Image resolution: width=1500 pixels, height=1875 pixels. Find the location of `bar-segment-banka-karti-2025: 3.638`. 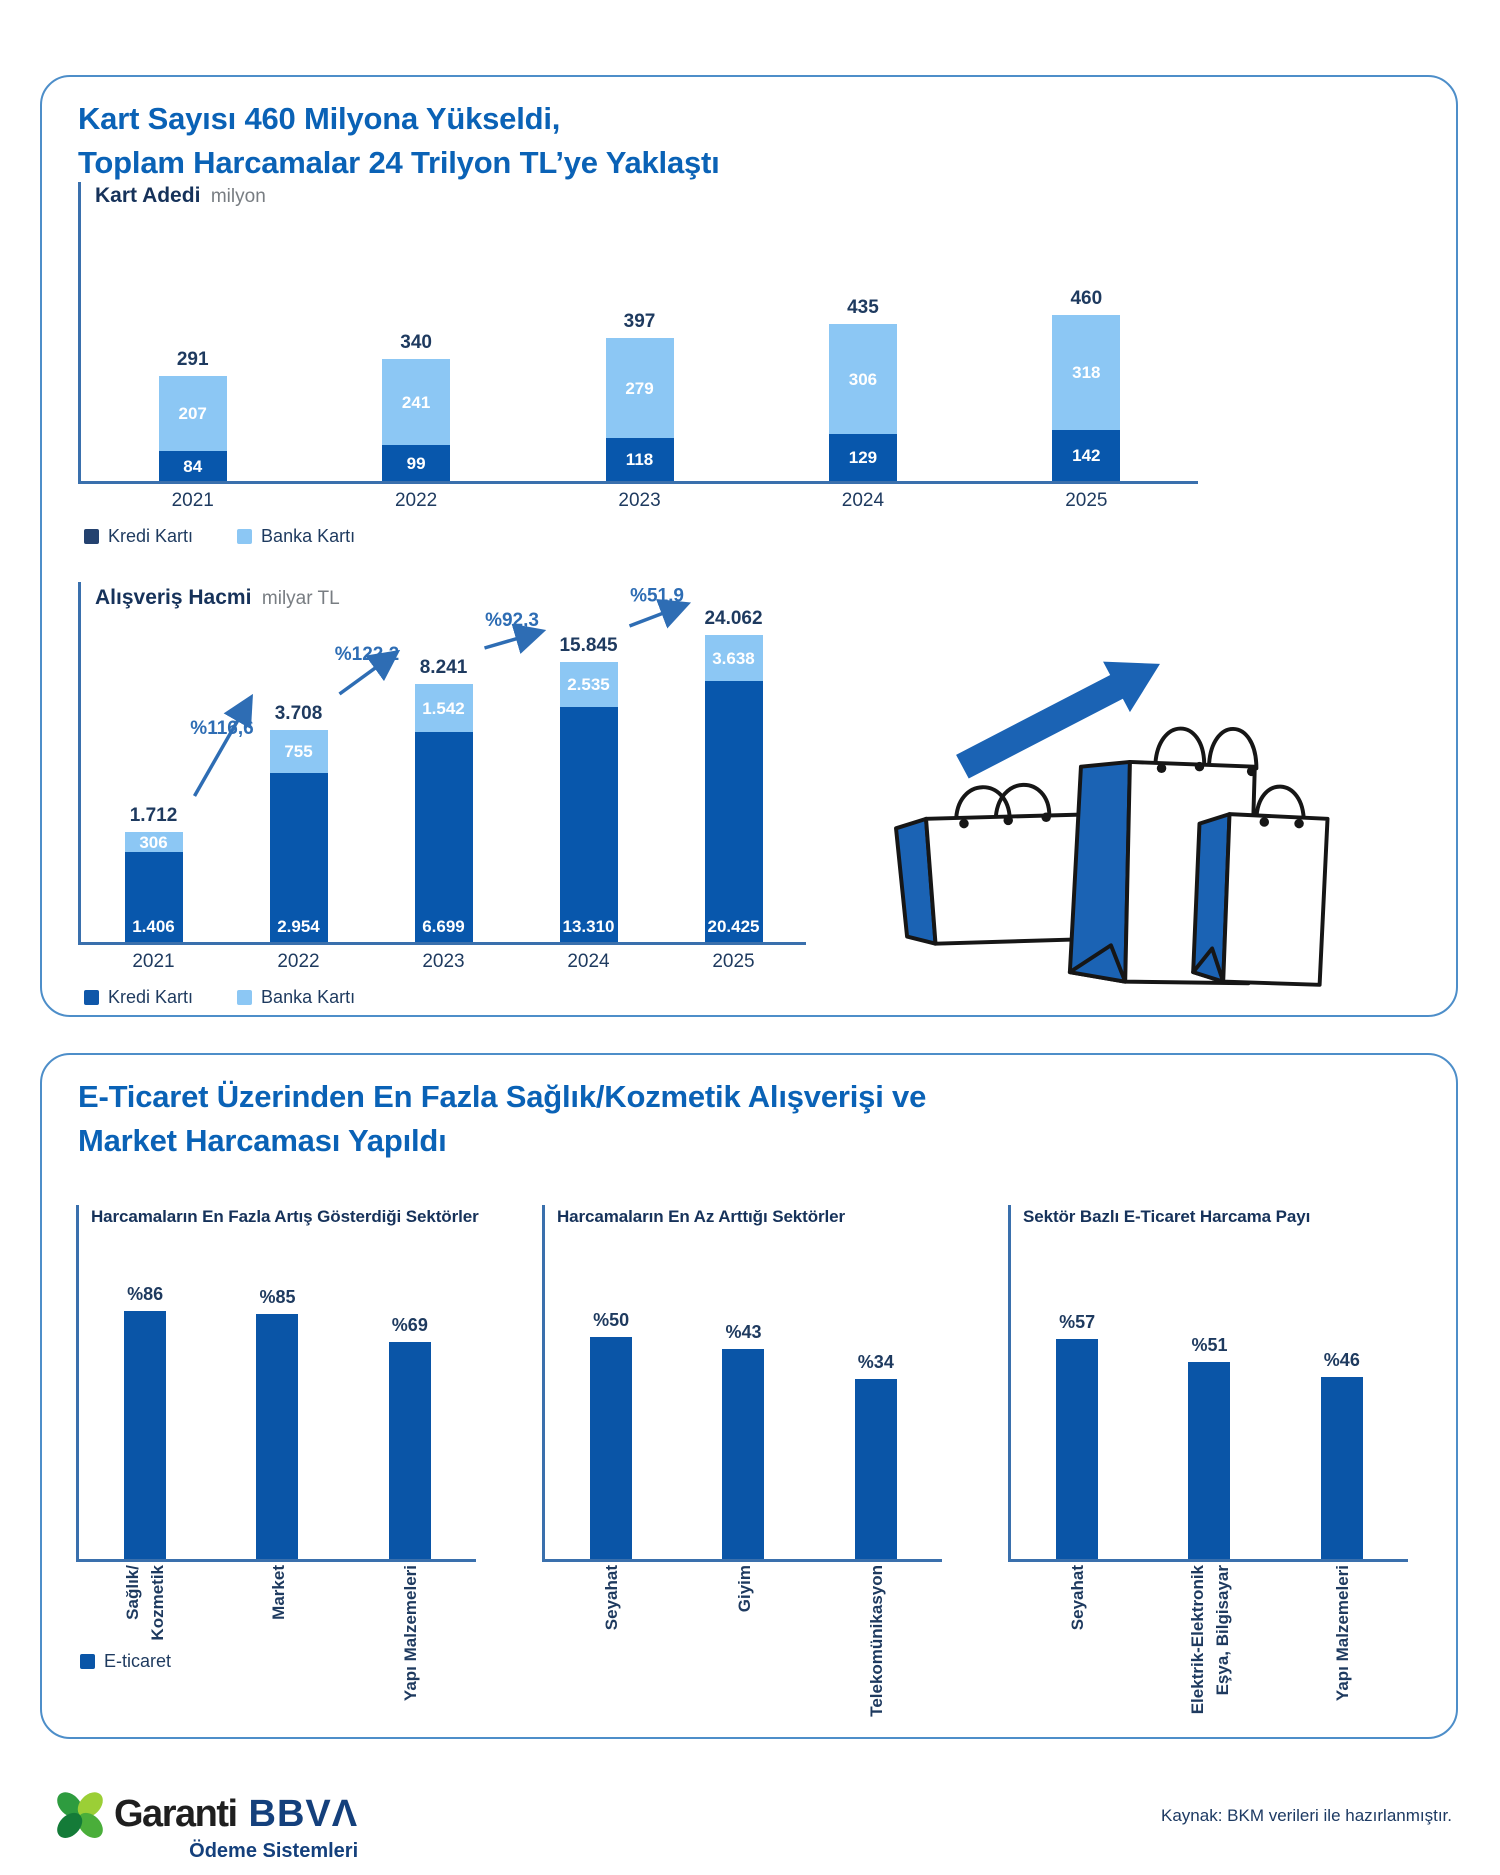

bar-segment-banka-karti-2025: 3.638 is located at coordinates (733, 658).